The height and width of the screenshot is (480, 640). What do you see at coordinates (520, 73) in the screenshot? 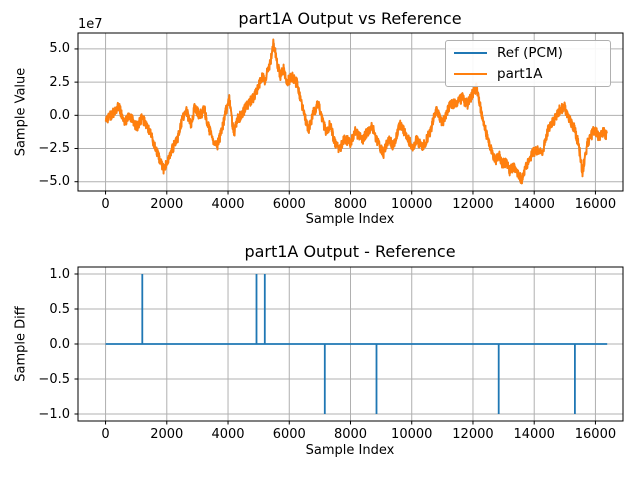
I see `legend-label-part1a: part1A` at bounding box center [520, 73].